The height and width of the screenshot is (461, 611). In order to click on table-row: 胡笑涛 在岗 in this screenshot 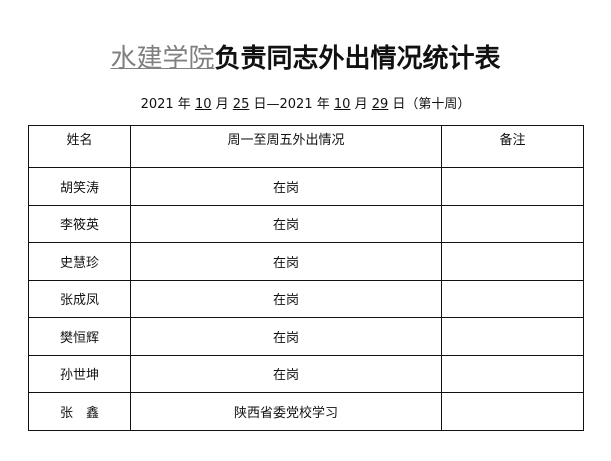, I will do `click(306, 186)`.